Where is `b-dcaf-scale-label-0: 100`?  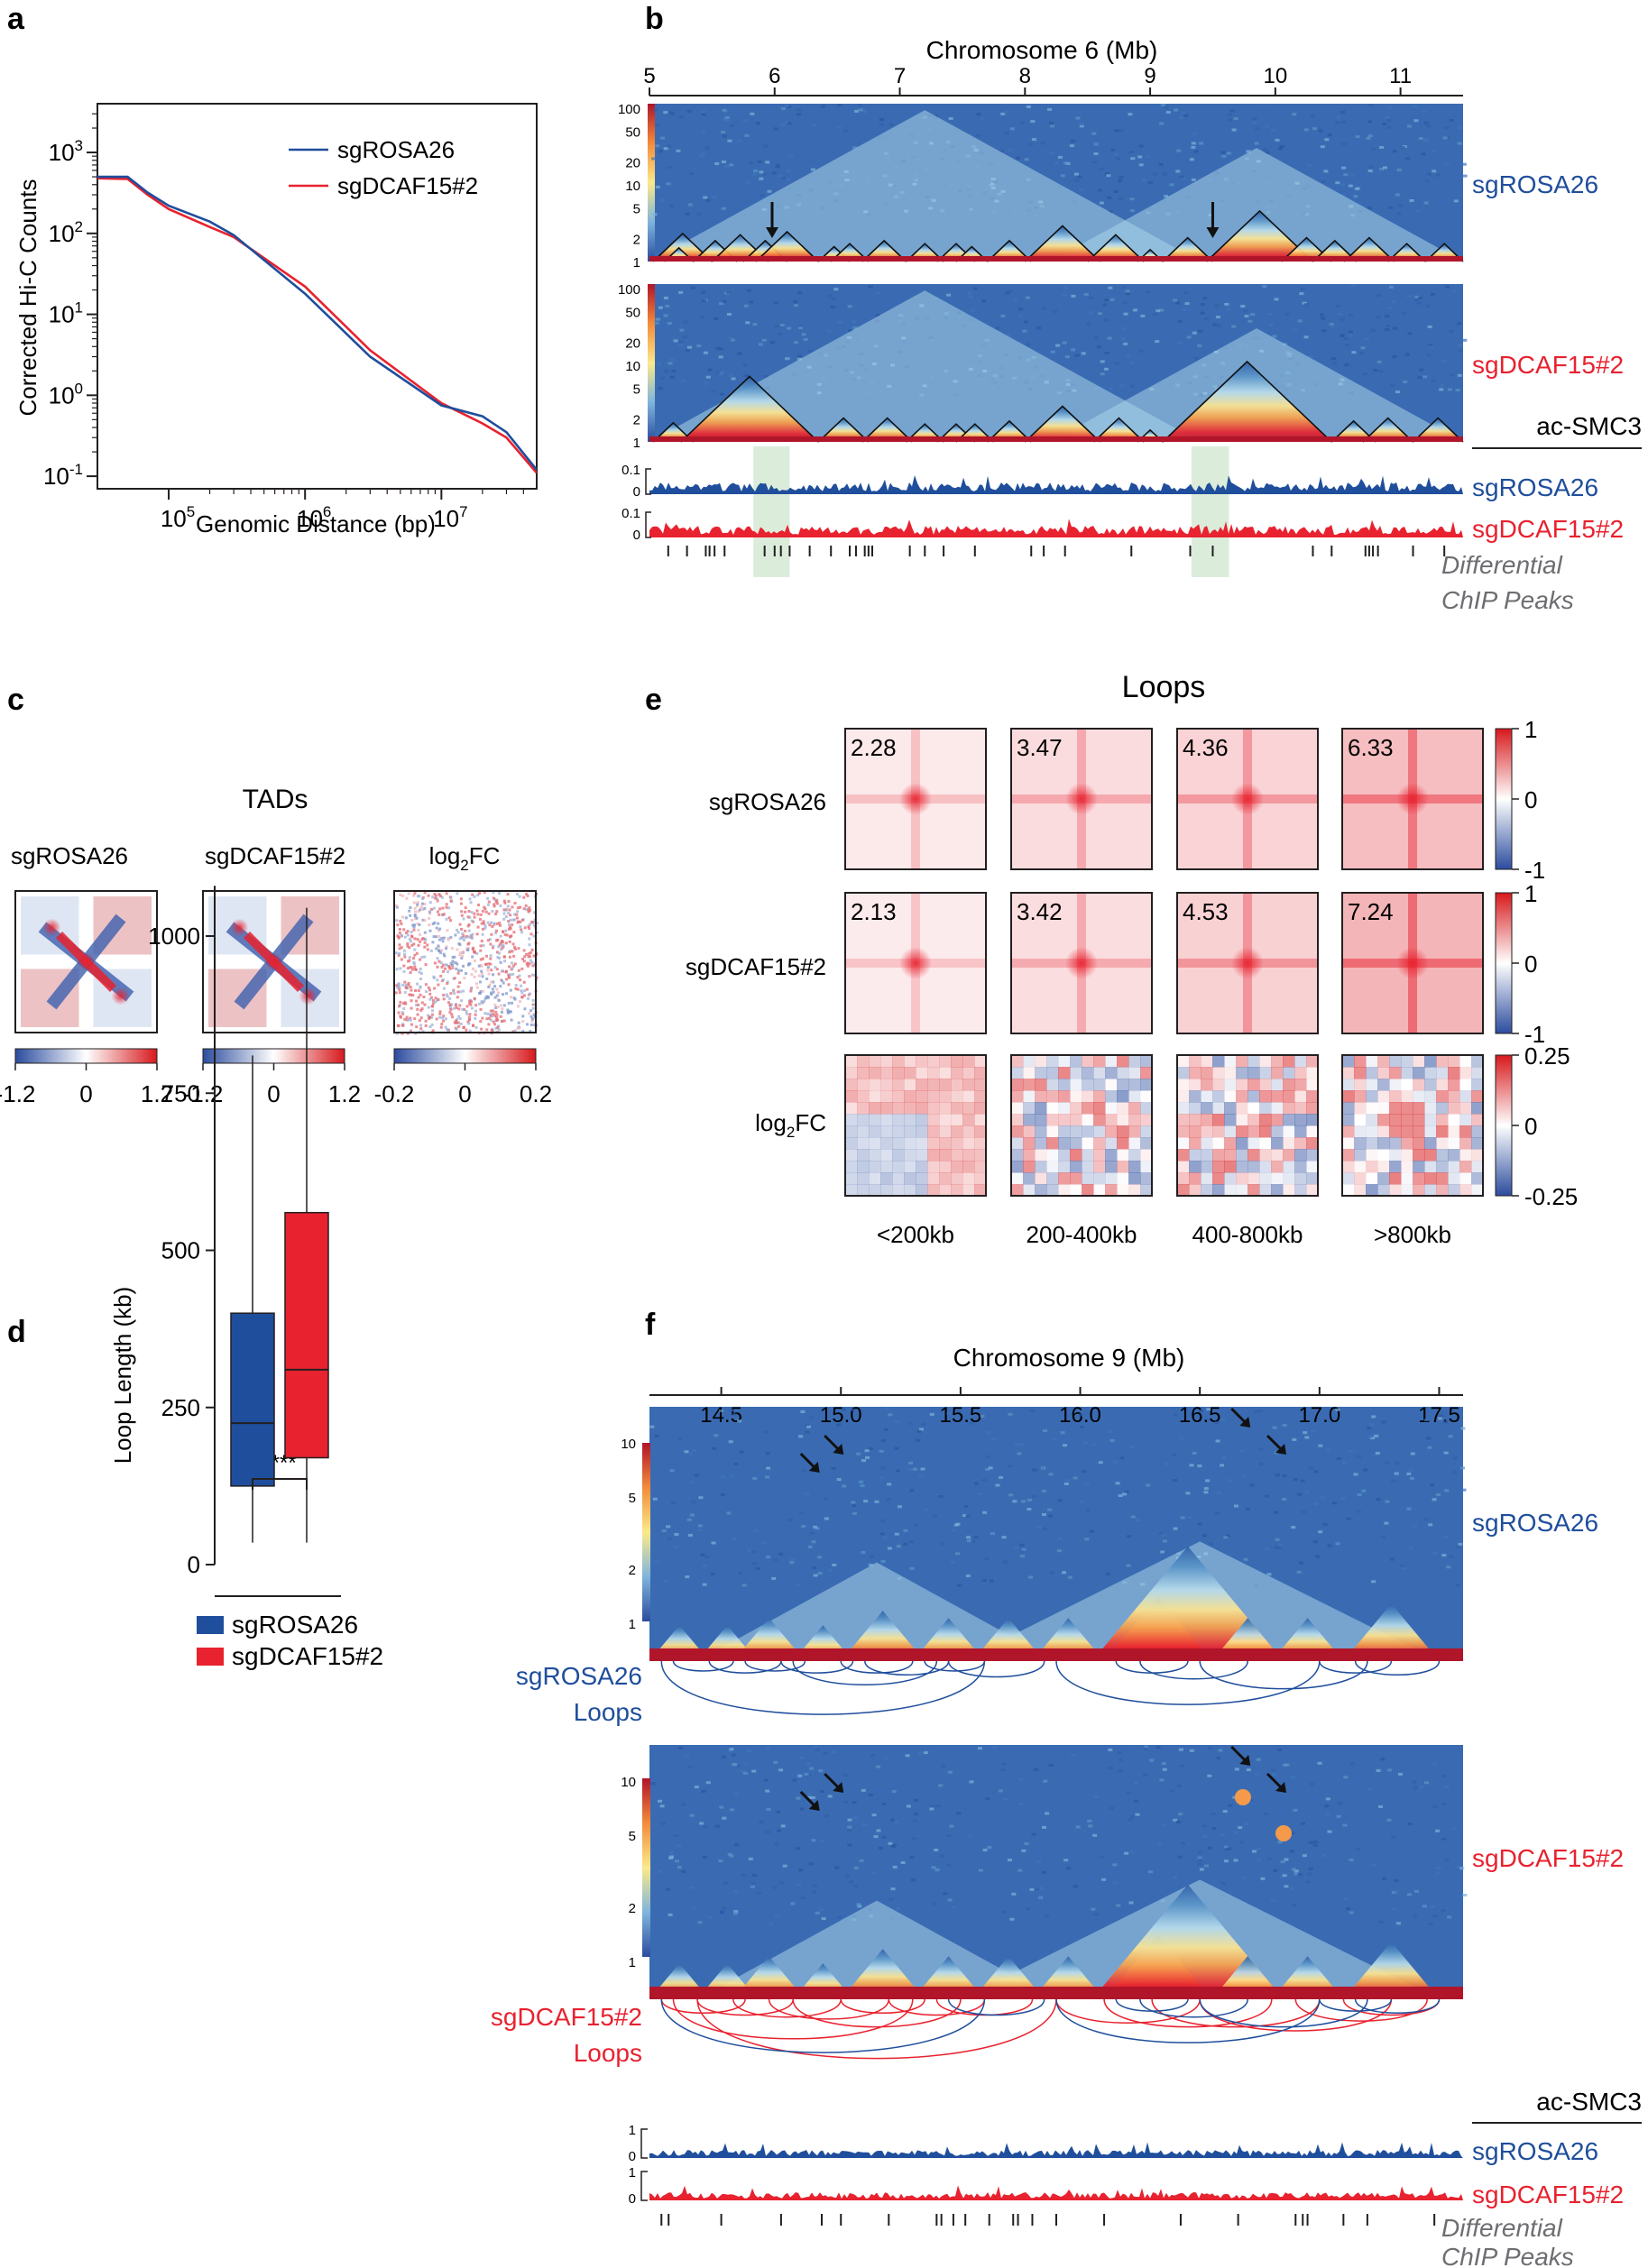
b-dcaf-scale-label-0: 100 is located at coordinates (629, 290).